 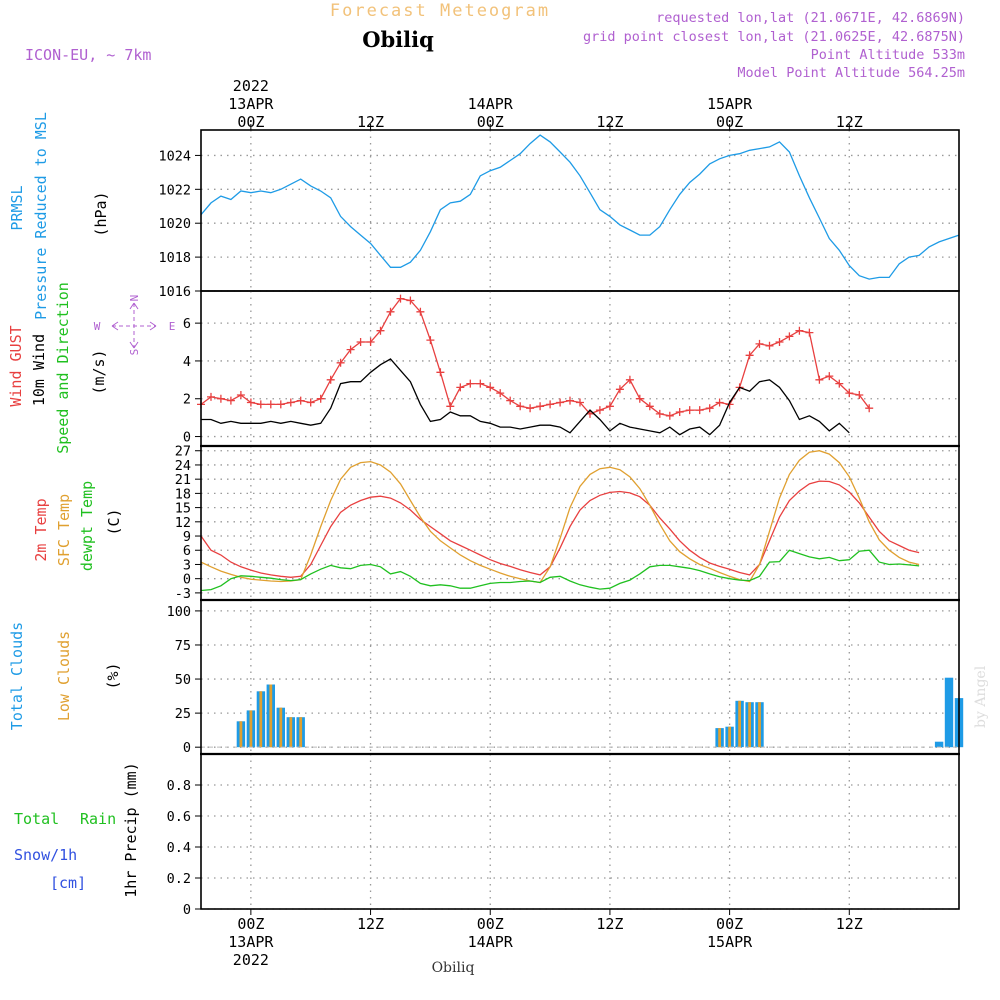 I want to click on model-label: ICON-EU, ~ 7km, so click(x=88, y=55).